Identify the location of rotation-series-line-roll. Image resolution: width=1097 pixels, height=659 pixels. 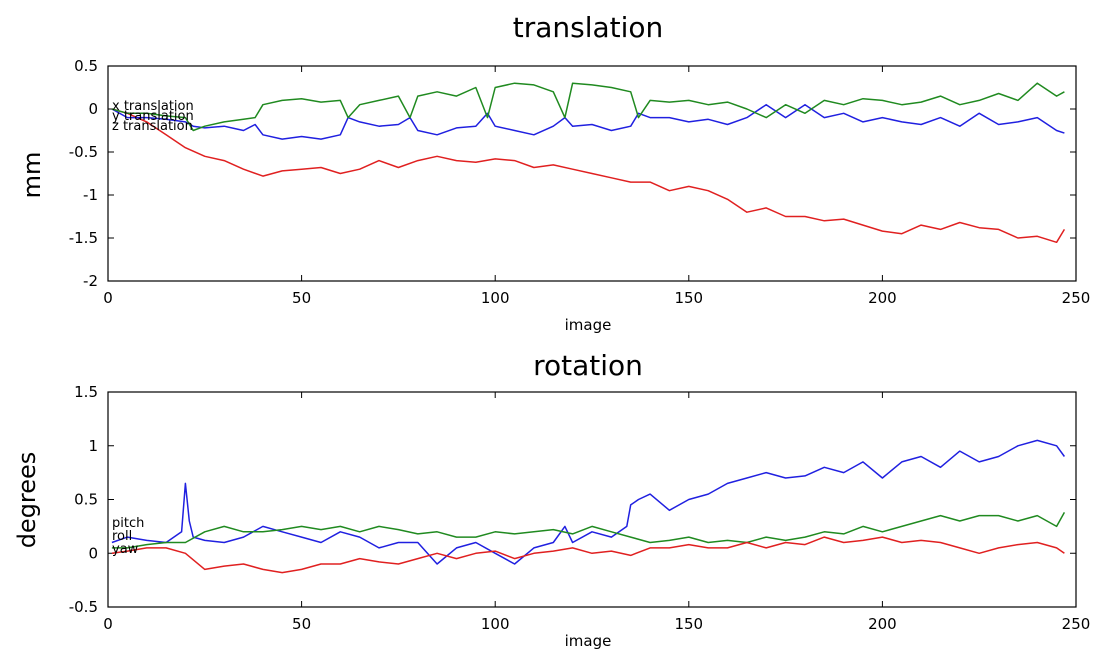
(588, 530).